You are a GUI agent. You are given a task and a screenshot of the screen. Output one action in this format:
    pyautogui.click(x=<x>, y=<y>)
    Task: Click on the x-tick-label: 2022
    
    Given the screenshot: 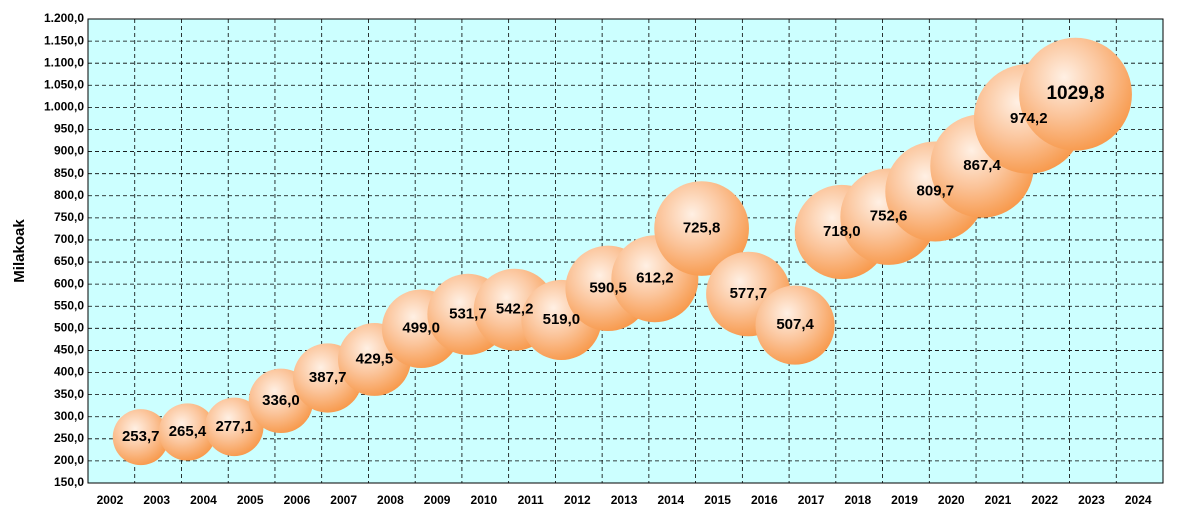 What is the action you would take?
    pyautogui.click(x=1044, y=500)
    